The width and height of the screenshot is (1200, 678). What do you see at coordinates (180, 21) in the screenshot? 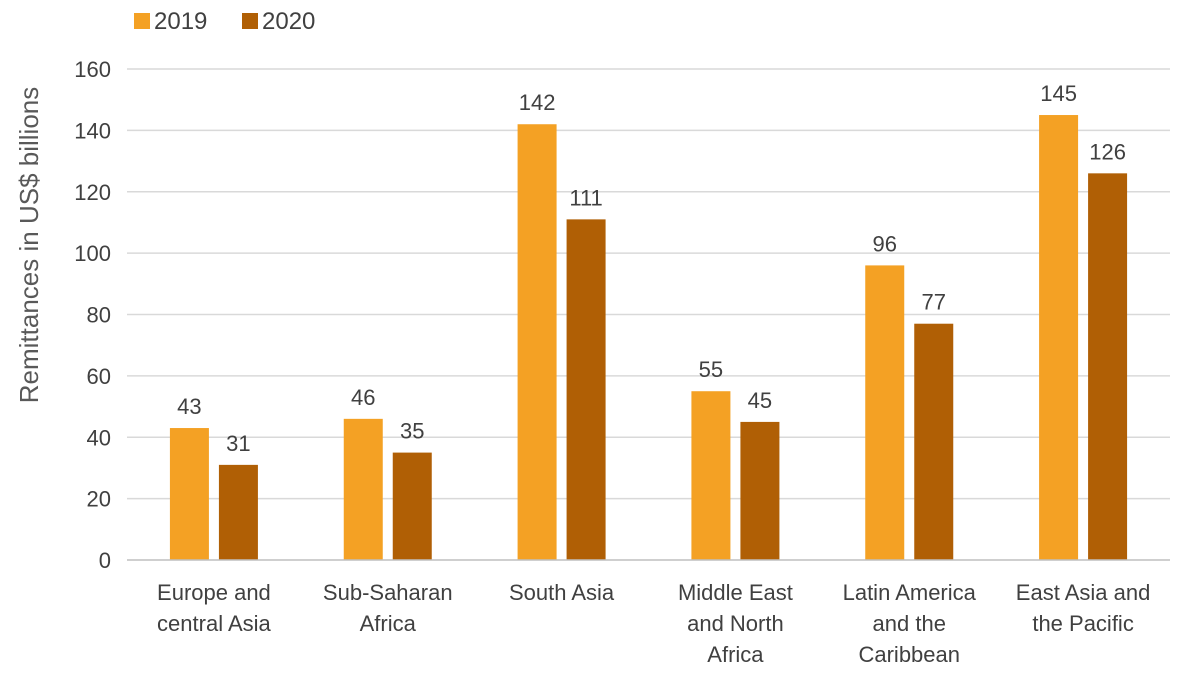
I see `legend-label-2019: 2019` at bounding box center [180, 21].